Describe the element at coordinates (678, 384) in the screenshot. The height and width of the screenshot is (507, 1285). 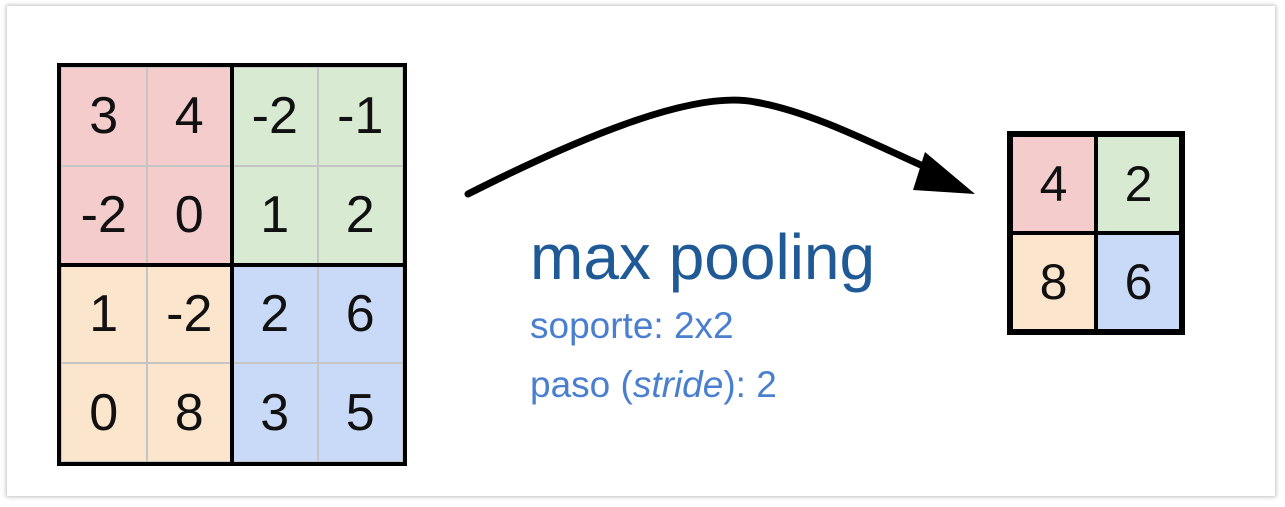
I see `stride-word: stride` at that location.